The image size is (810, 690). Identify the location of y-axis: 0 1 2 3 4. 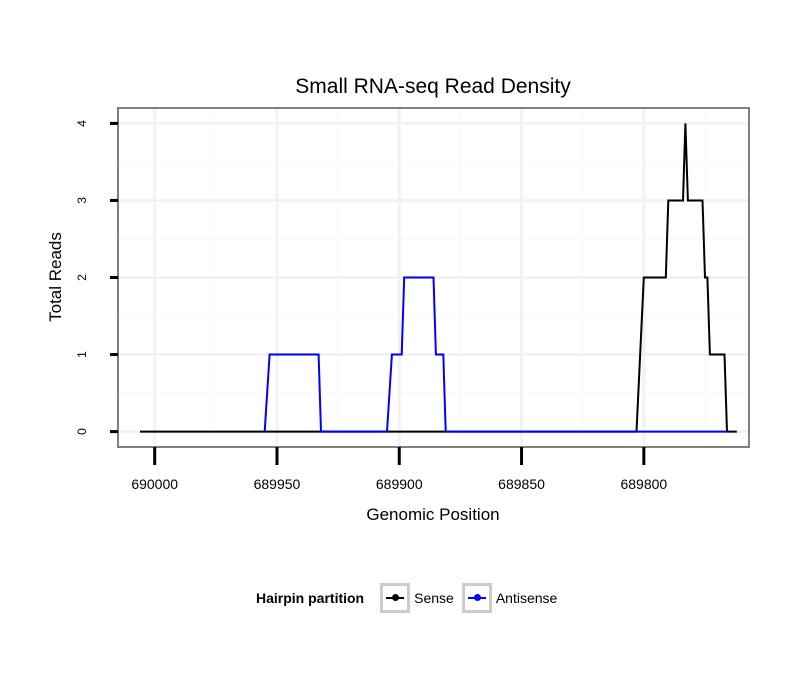
(96, 277).